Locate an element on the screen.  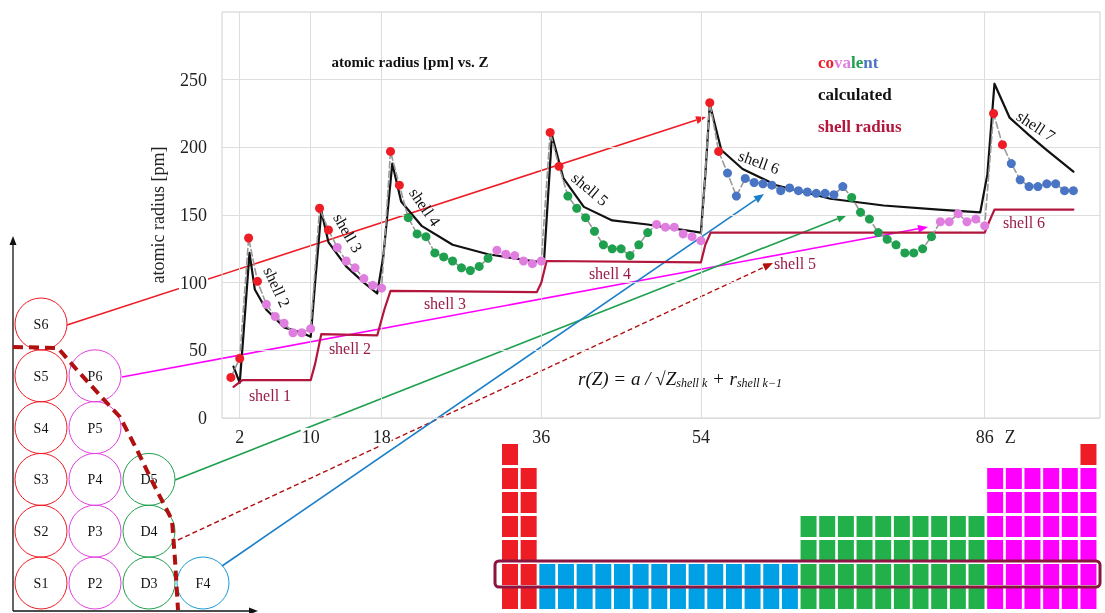
y-tick-label: 250 is located at coordinates (193, 79).